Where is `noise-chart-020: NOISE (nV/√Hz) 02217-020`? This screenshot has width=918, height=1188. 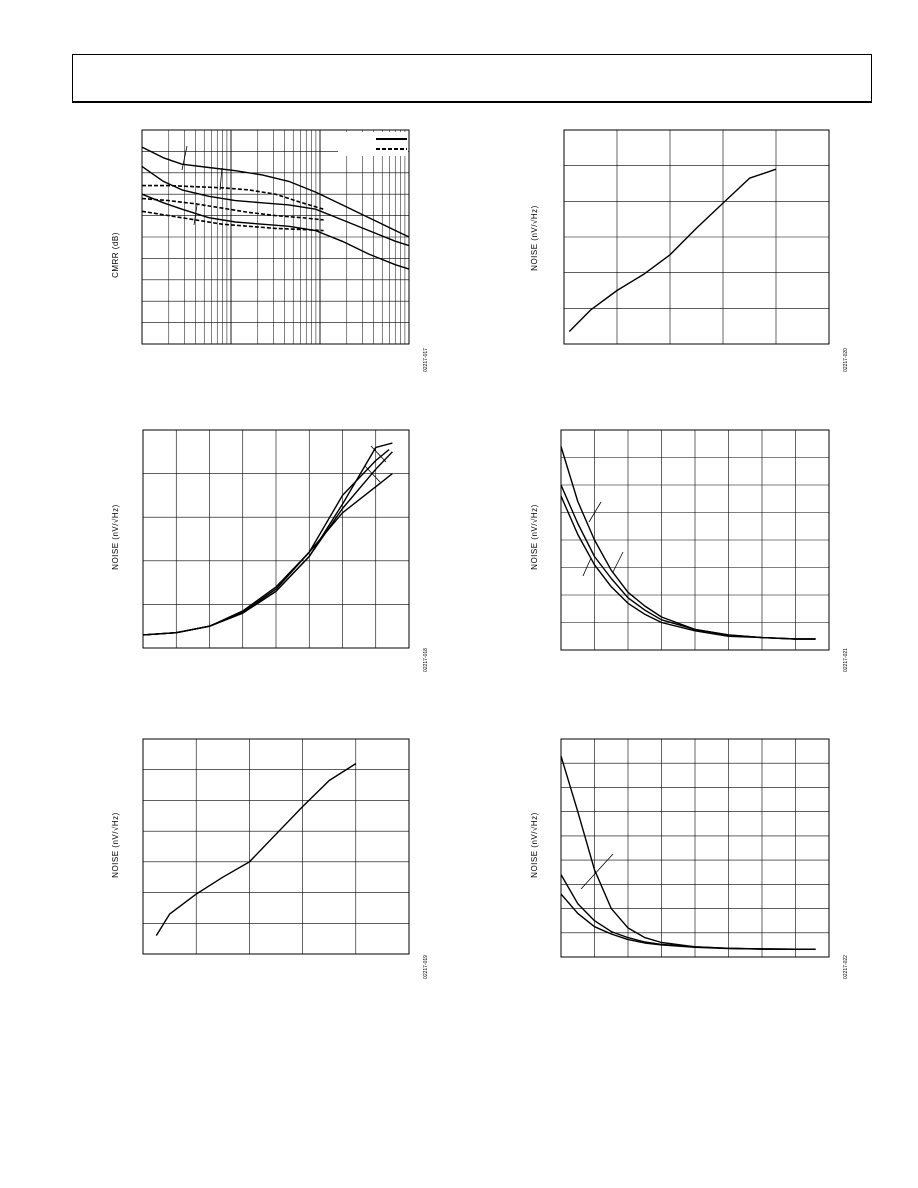
noise-chart-020: NOISE (nV/√Hz) 02217-020 is located at coordinates (690, 252).